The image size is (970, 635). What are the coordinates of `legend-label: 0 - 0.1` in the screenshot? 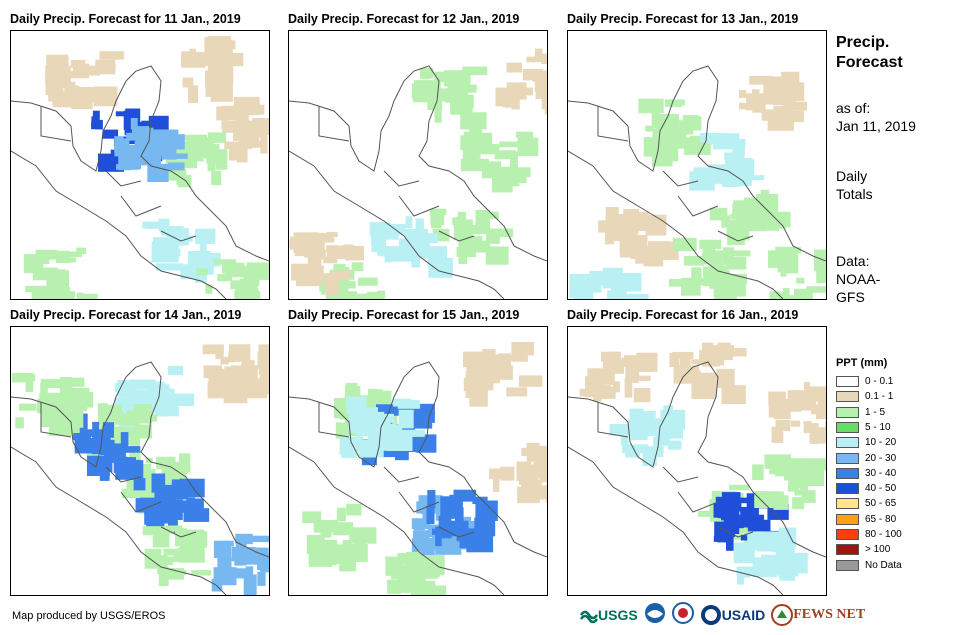 It's located at (879, 381).